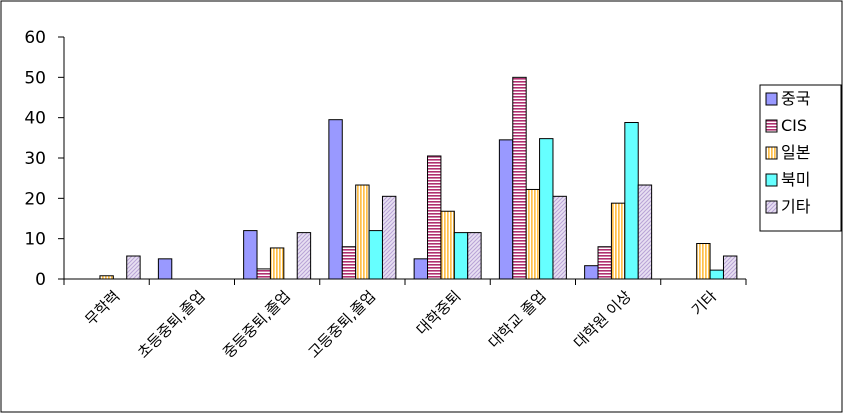 The image size is (843, 413). I want to click on legend-label: 일본, so click(795, 152).